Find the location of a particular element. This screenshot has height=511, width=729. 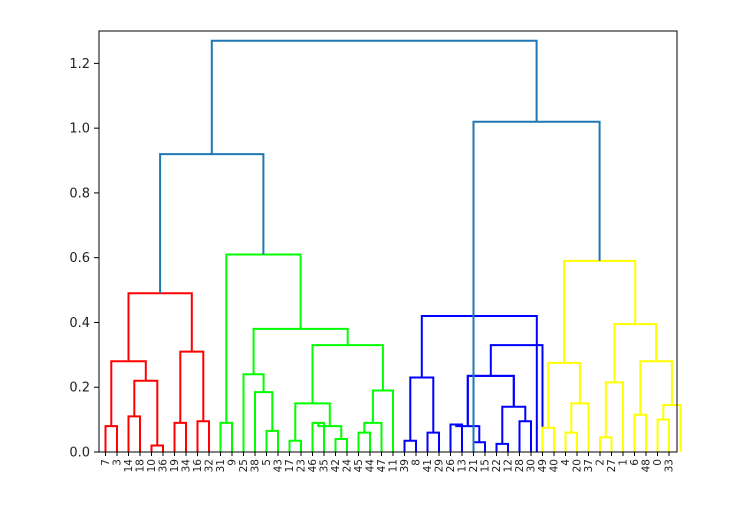

leaf-label: 2 is located at coordinates (601, 462).